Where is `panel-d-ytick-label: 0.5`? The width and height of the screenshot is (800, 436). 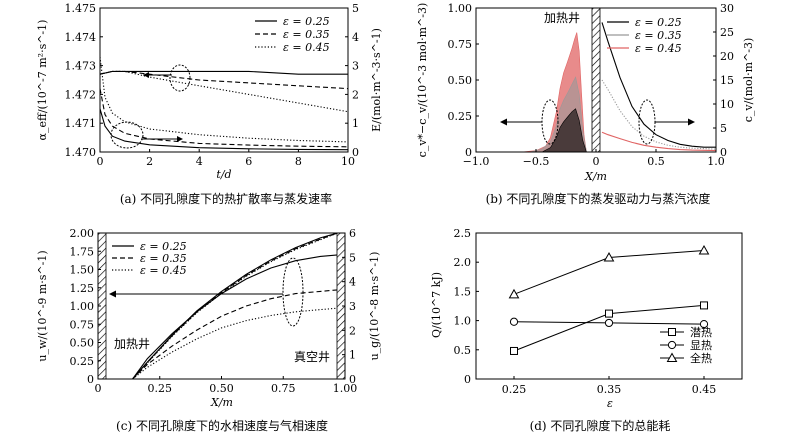 panel-d-ytick-label: 0.5 is located at coordinates (463, 350).